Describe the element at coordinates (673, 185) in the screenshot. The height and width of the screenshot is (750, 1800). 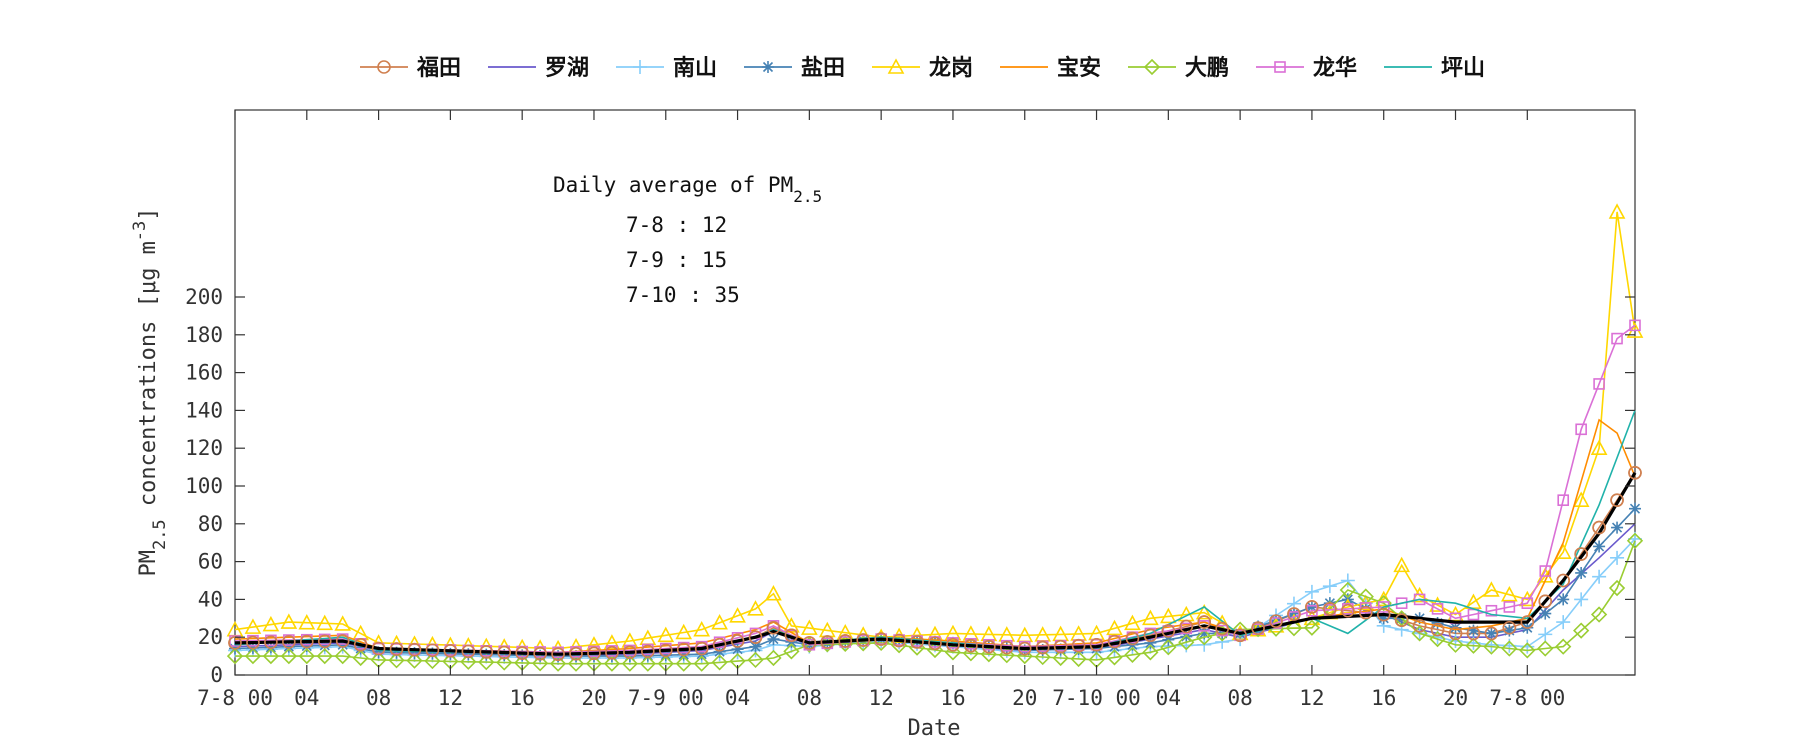
I see `annotation-title-prefix: Daily average of PM` at that location.